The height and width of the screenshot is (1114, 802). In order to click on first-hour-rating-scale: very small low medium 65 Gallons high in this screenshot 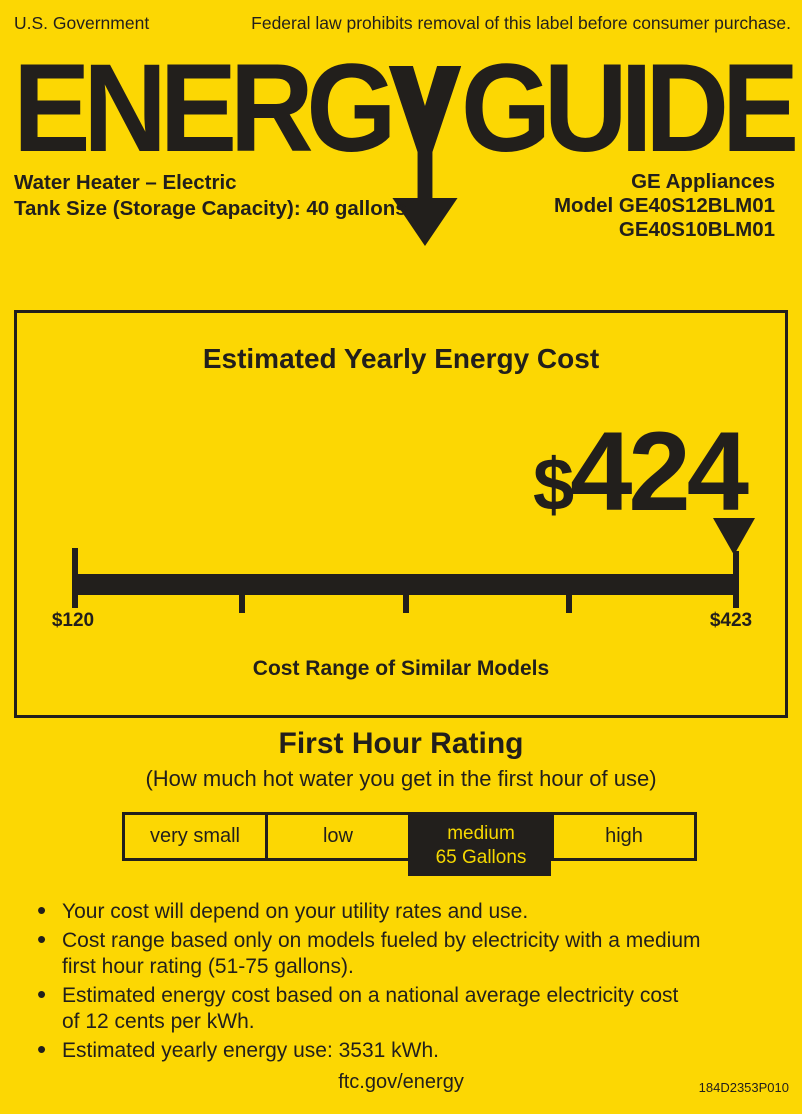, I will do `click(409, 844)`.